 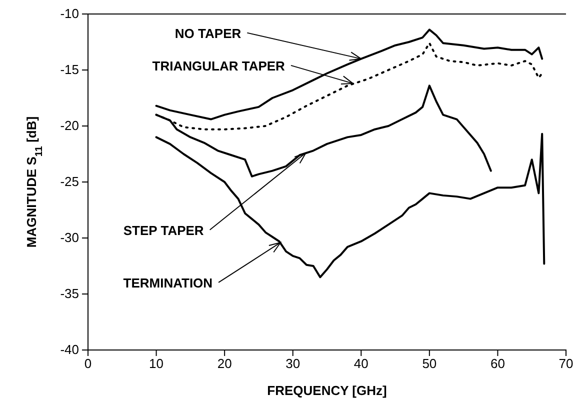 What do you see at coordinates (293, 364) in the screenshot?
I see `x-tick-label: 30` at bounding box center [293, 364].